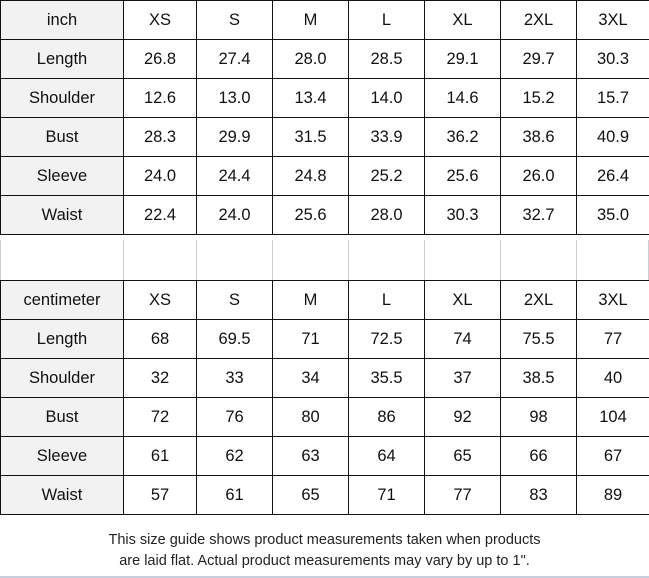 Image resolution: width=649 pixels, height=578 pixels. I want to click on measurement-value: 83, so click(538, 495).